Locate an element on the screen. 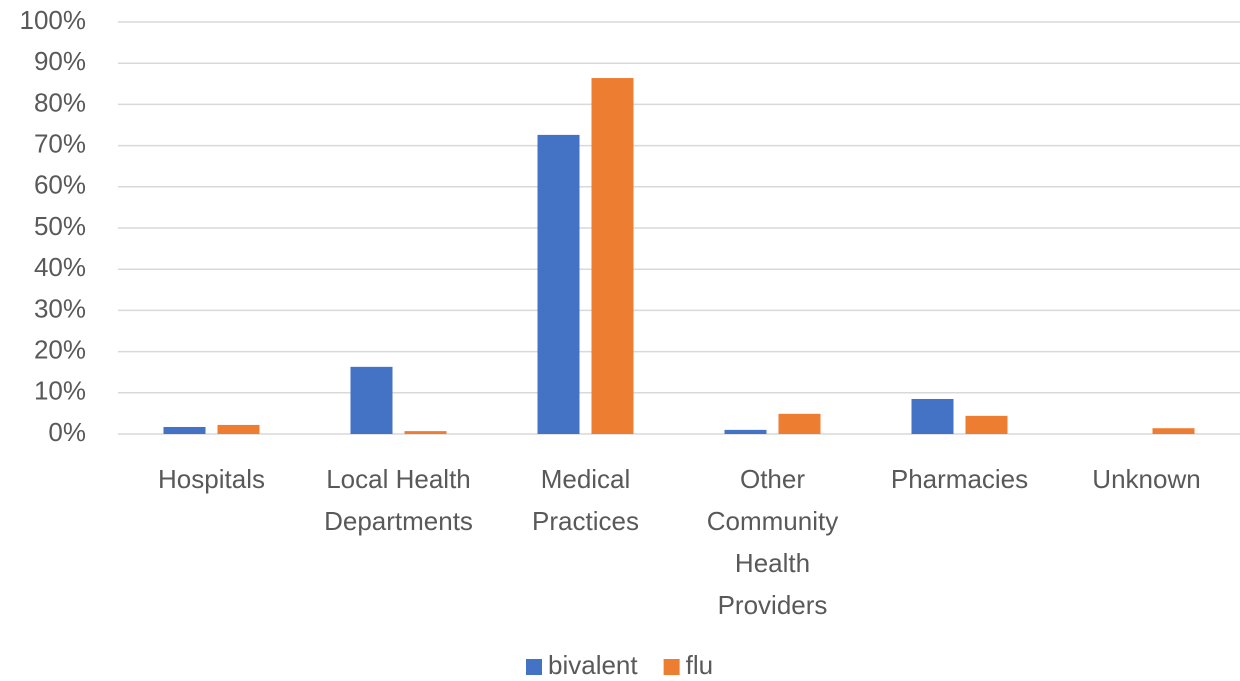 This screenshot has height=681, width=1240. y-tick-label: 50% is located at coordinates (60, 226).